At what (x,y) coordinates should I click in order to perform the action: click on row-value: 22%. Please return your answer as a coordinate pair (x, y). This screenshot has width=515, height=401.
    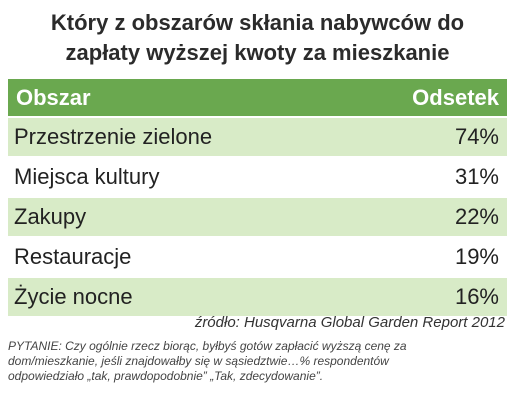
    Looking at the image, I should click on (476, 216).